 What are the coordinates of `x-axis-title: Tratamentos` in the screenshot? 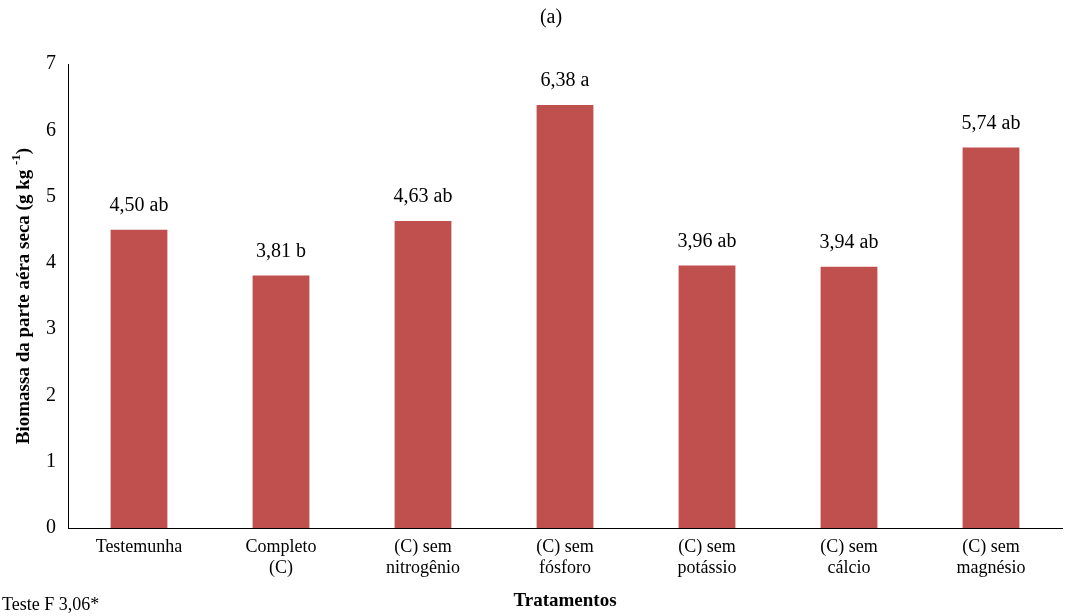 It's located at (565, 599).